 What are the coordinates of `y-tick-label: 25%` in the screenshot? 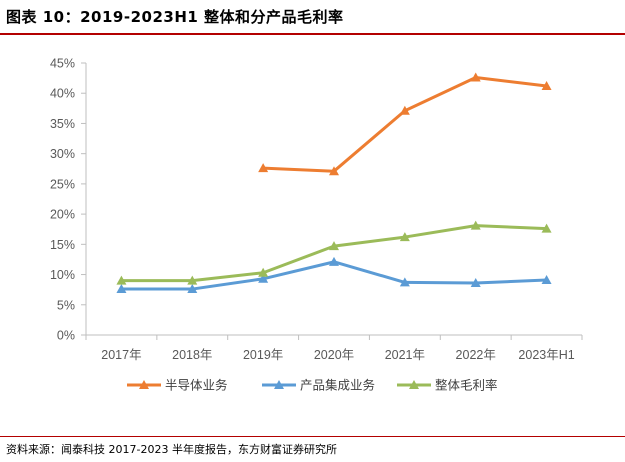 It's located at (62, 184).